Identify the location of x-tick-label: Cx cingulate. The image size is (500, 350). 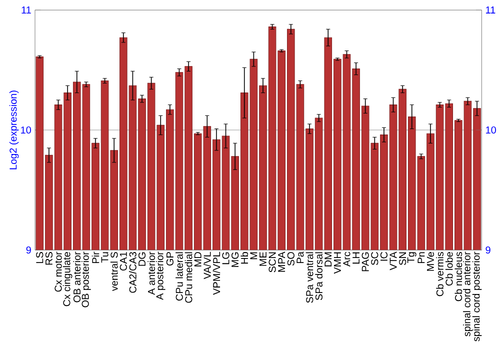
(67, 279).